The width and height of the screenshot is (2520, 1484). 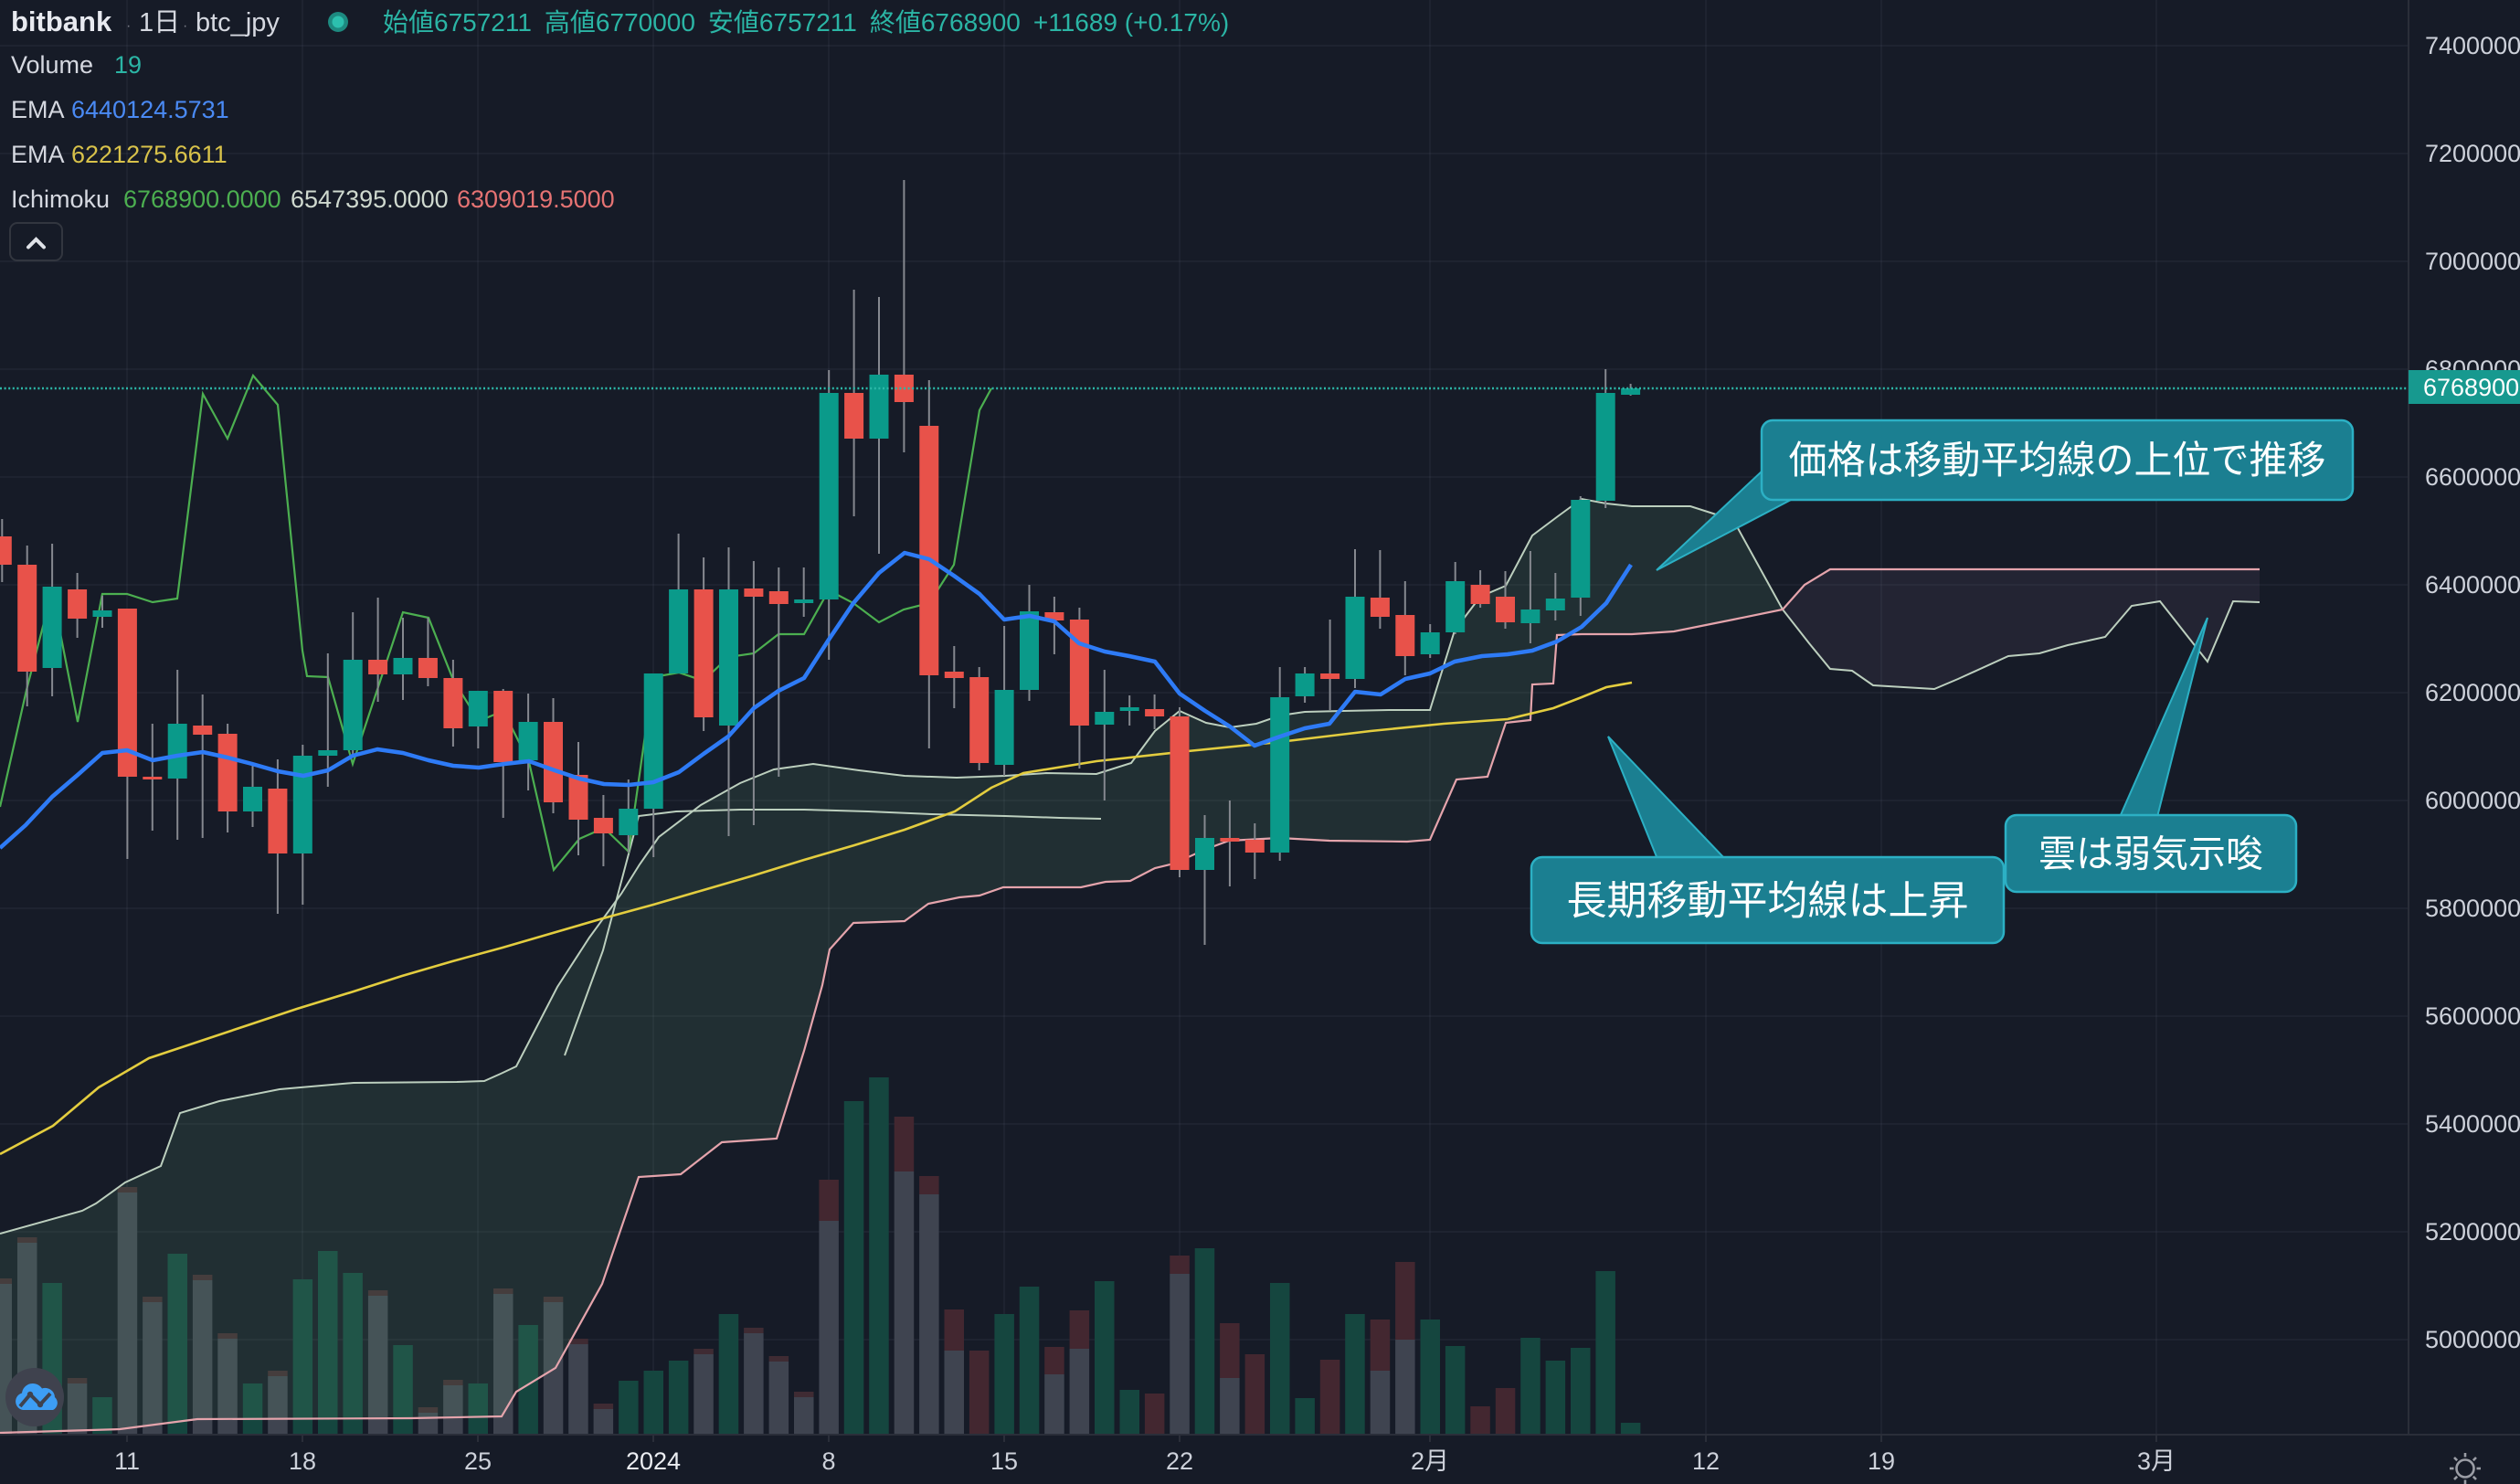 What do you see at coordinates (1004, 1461) in the screenshot?
I see `svg-text: 15` at bounding box center [1004, 1461].